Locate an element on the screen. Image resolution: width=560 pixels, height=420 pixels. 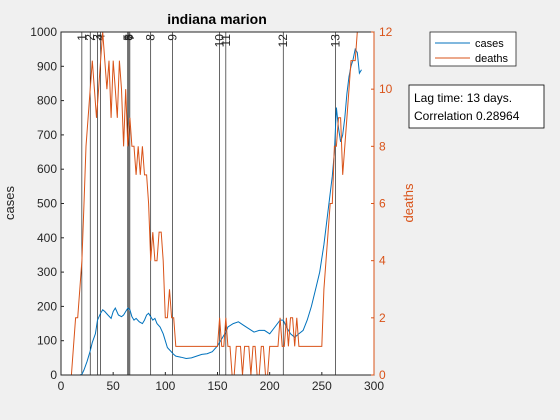
y-right-tick-label-8: 8 is located at coordinates (382, 146).